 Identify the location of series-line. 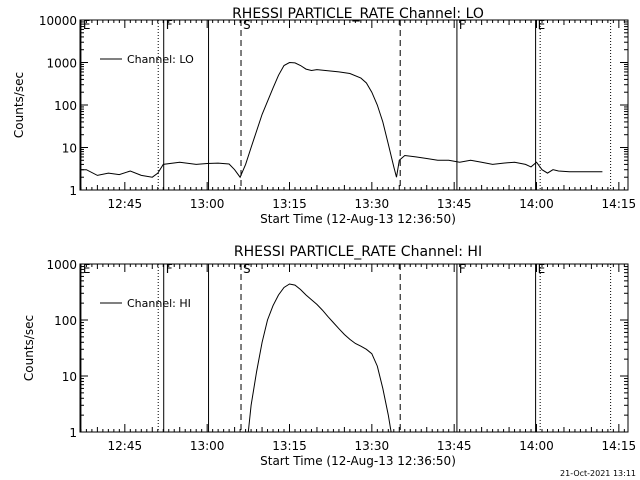
(319, 358).